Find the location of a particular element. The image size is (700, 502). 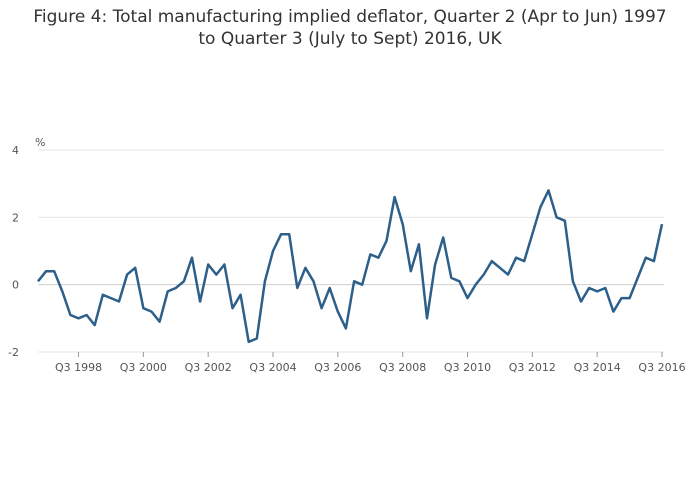

x-tick-label: Q3 2006 is located at coordinates (337, 367).